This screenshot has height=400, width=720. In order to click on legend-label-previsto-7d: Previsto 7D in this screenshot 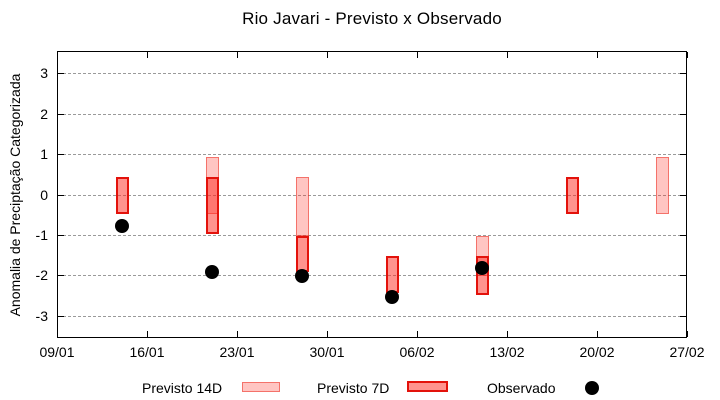, I will do `click(353, 388)`.